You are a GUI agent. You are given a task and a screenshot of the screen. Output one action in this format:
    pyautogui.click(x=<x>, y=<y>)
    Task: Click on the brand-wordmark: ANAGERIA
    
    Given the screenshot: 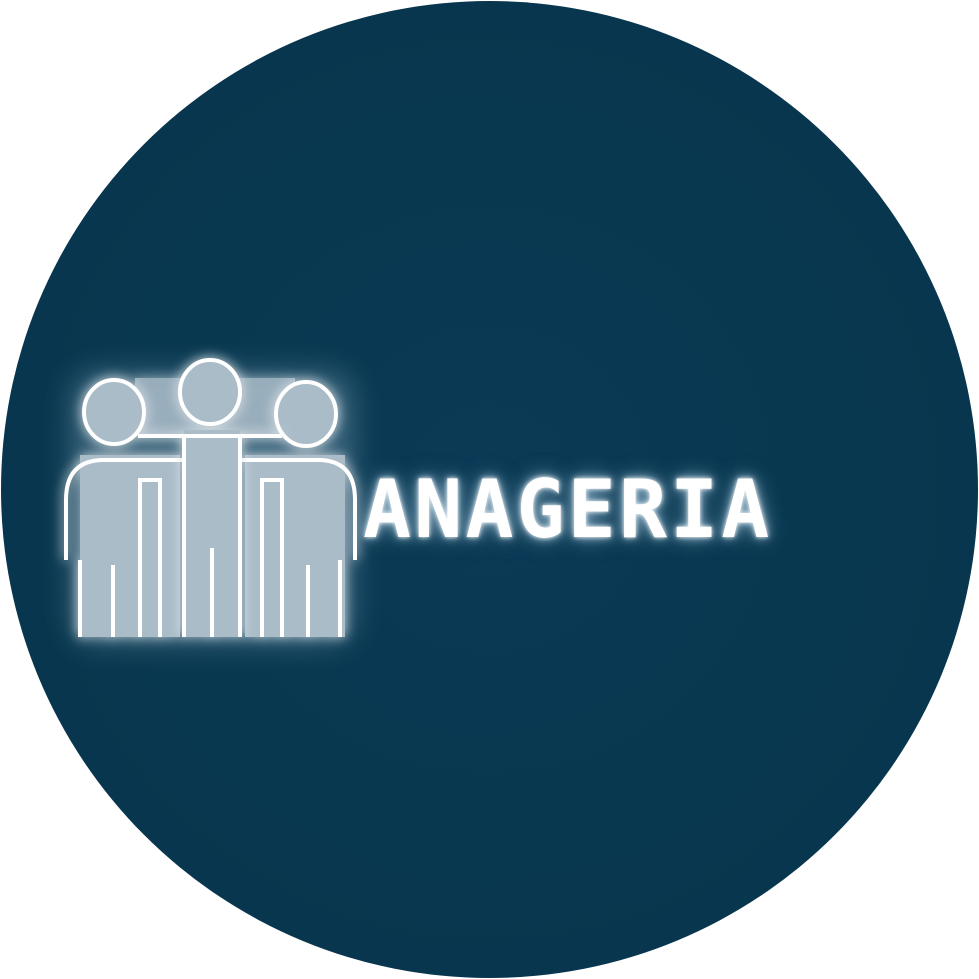 What is the action you would take?
    pyautogui.click(x=568, y=509)
    